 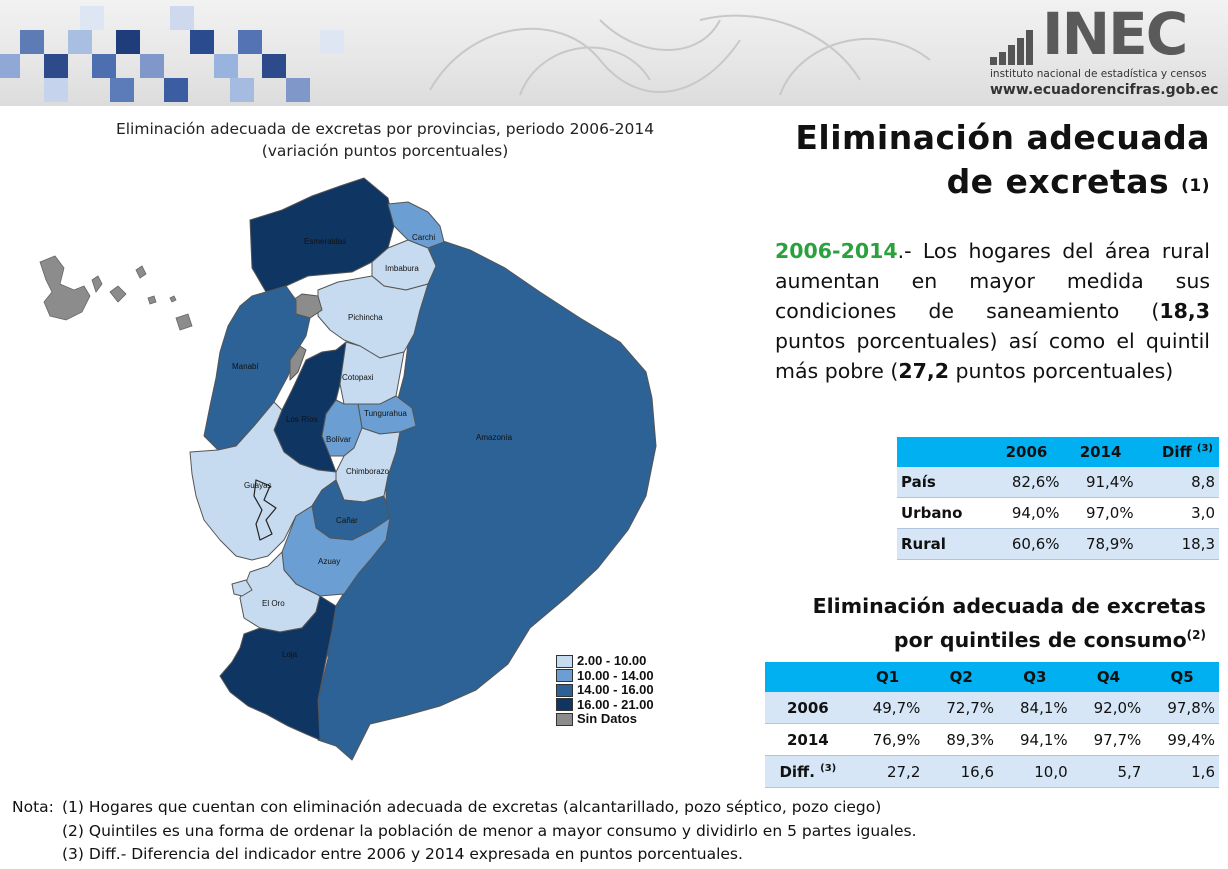 I want to click on header-diff-sup: (3), so click(x=1204, y=448).